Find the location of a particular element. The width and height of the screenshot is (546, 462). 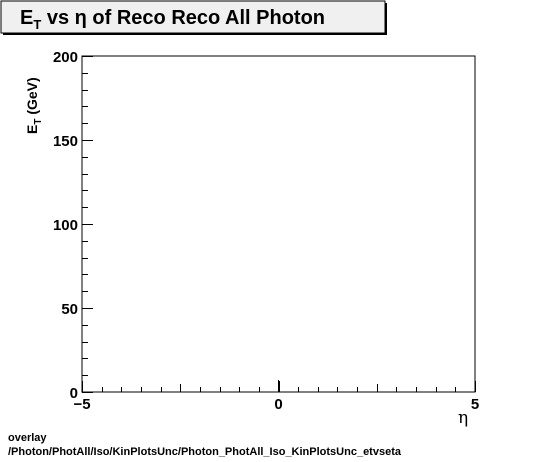

chart-title-box: ET vs η of Reco Reco All Photon is located at coordinates (193, 17).